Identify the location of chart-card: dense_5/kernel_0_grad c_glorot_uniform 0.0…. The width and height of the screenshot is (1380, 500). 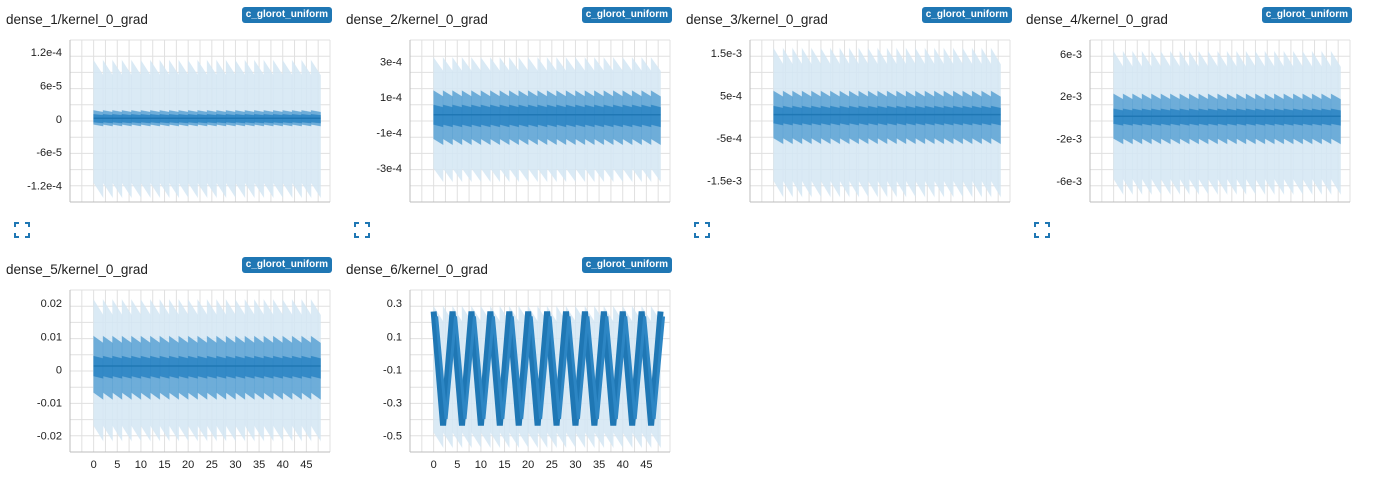
(170, 375).